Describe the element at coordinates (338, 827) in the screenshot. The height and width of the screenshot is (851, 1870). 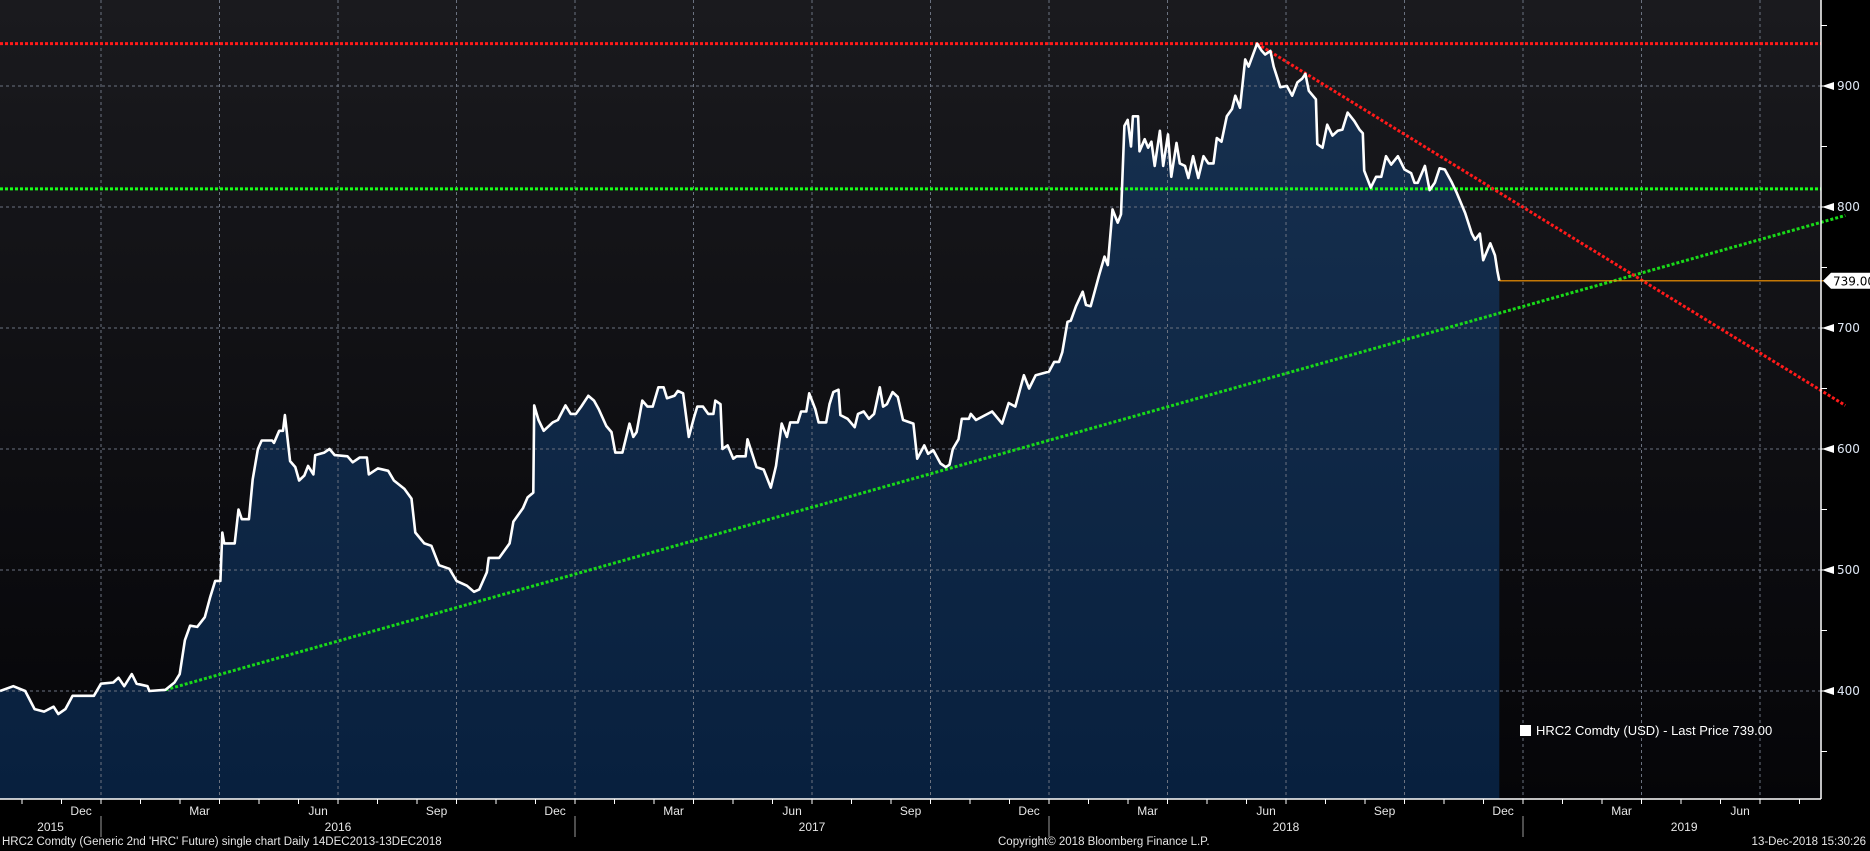
I see `x-year-label: 2016` at that location.